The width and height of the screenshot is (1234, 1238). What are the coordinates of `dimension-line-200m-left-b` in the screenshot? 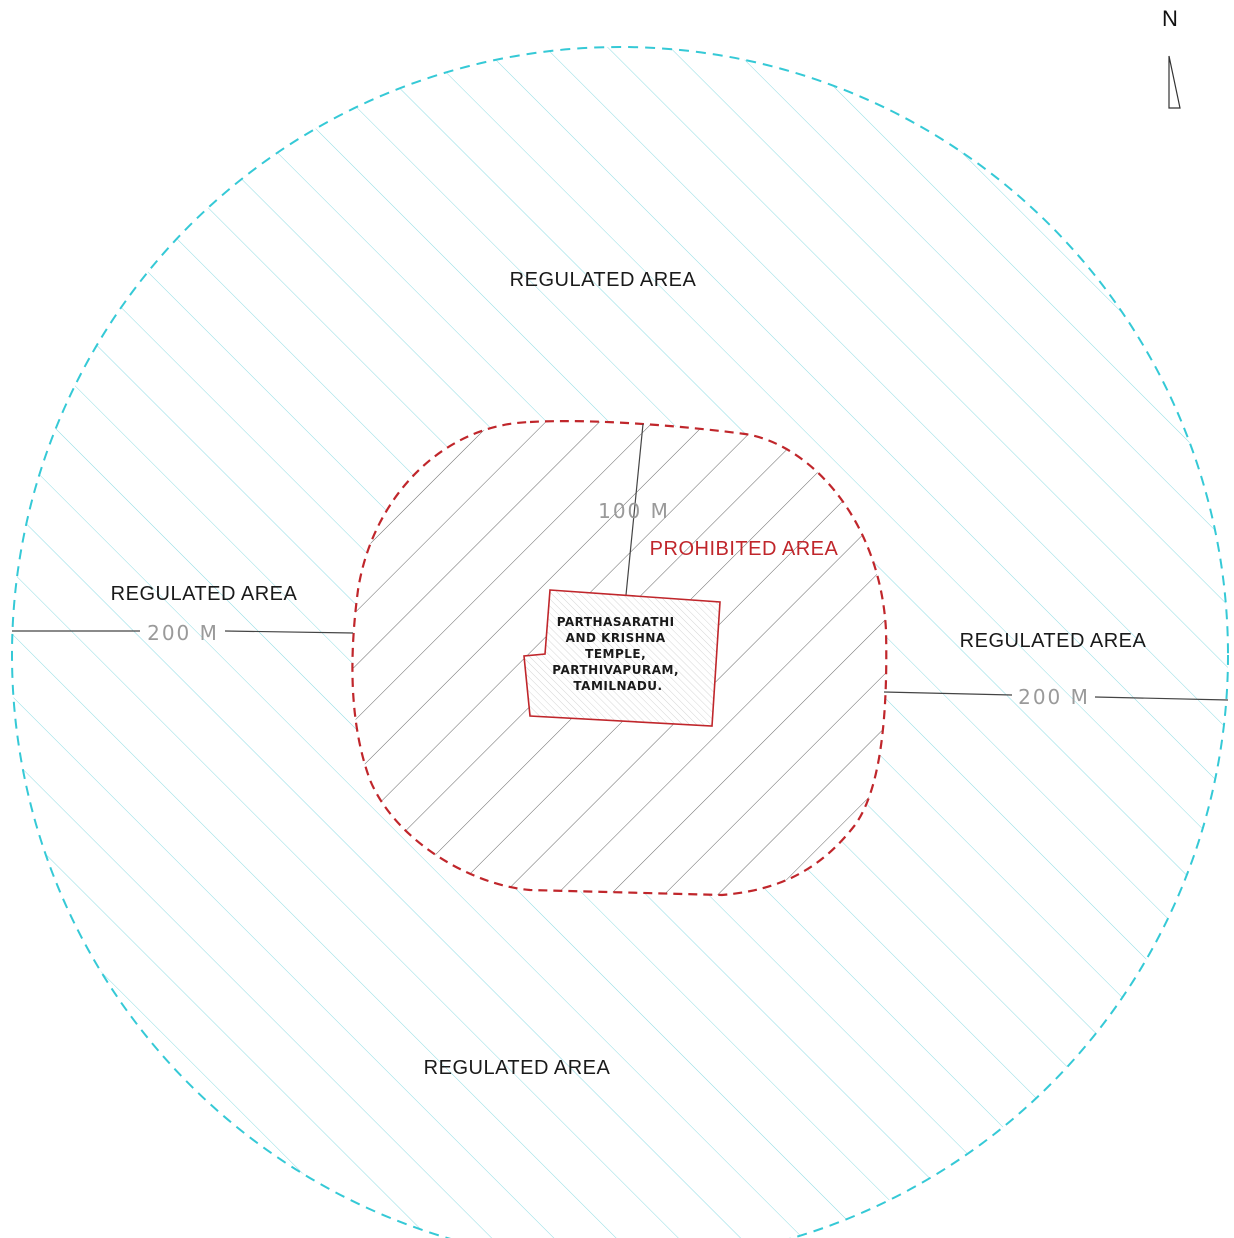 It's located at (289, 632).